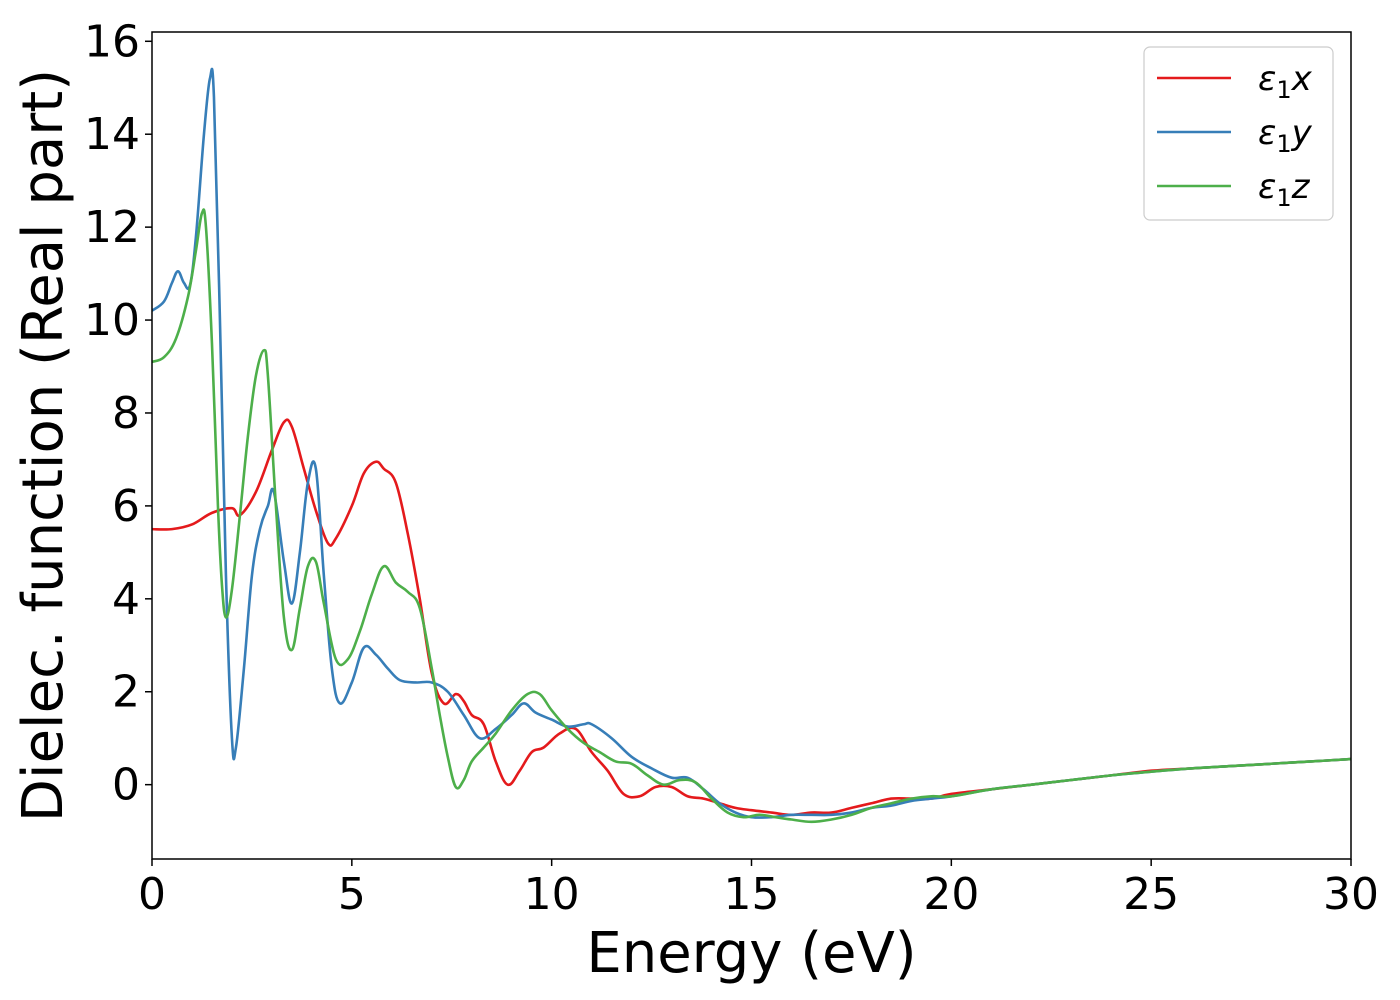 The width and height of the screenshot is (1400, 1000). I want to click on y-axis: 0 2 4 6 8 10 12 14 16, so click(118, 413).